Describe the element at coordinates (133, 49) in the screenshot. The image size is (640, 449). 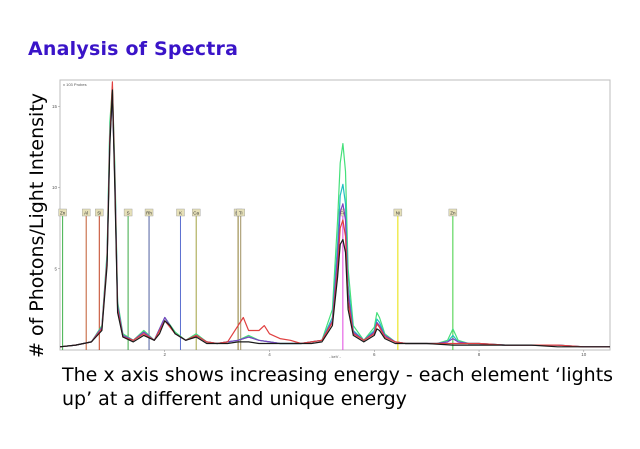
I see `slide-title: Analysis of Spectra` at that location.